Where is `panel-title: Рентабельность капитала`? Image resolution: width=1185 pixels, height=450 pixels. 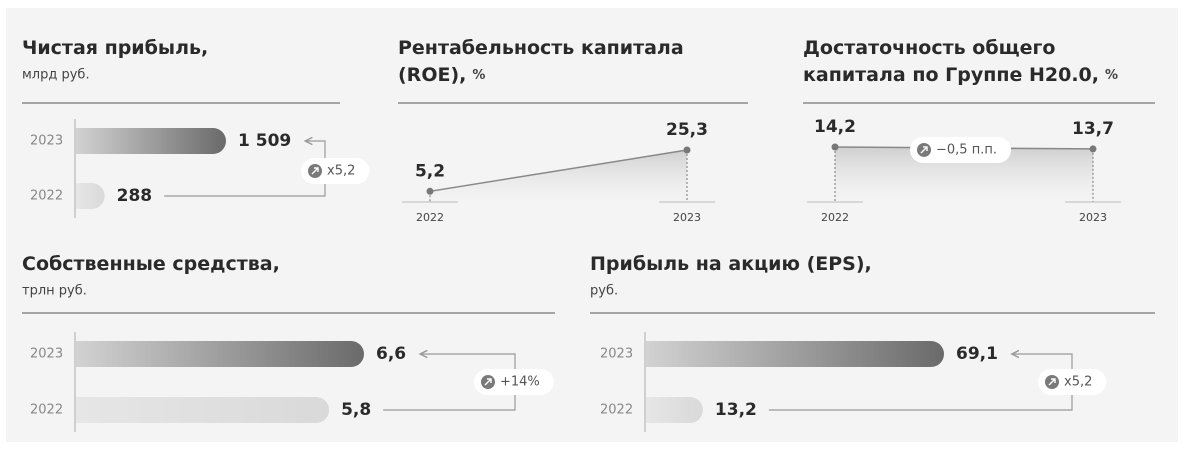 panel-title: Рентабельность капитала is located at coordinates (541, 48).